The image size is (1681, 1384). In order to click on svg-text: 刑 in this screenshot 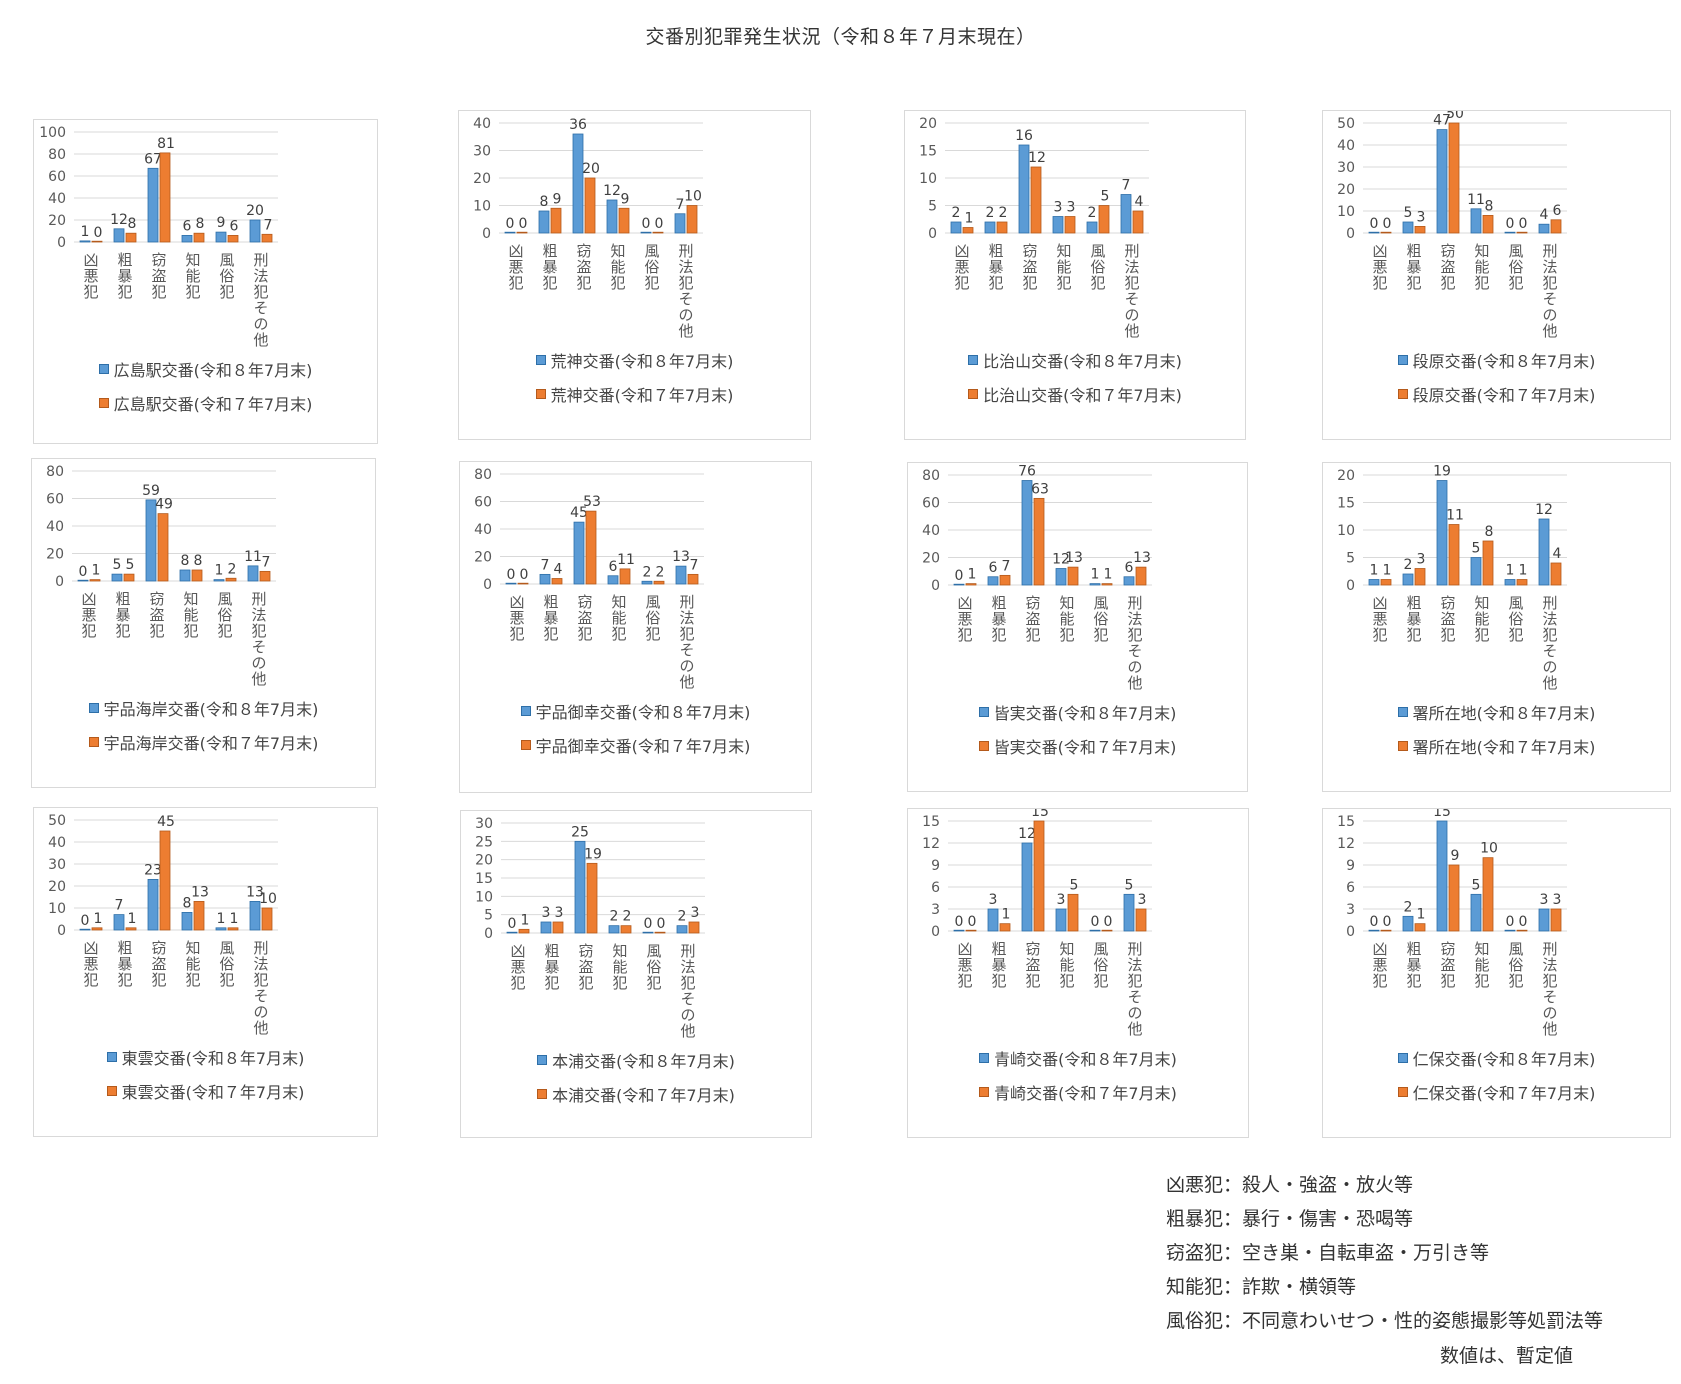, I will do `click(686, 602)`.